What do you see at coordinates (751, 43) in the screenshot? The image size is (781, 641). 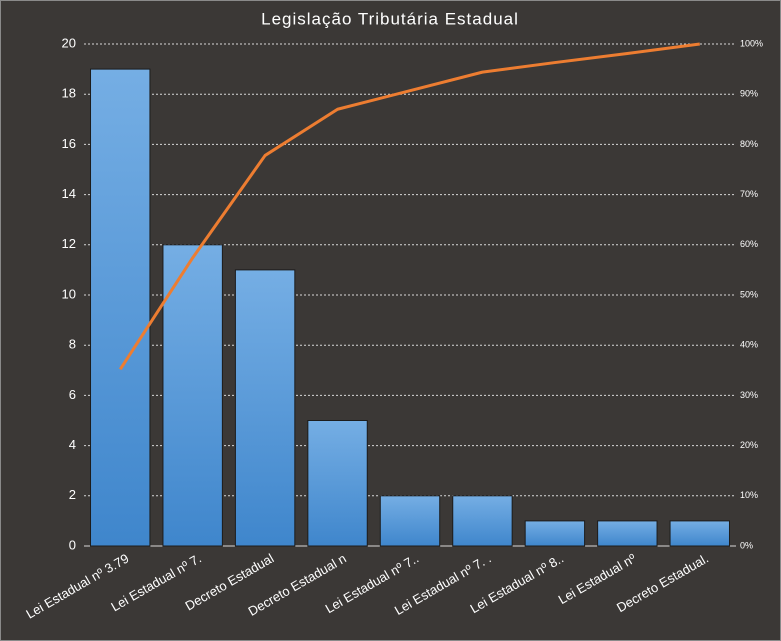 I see `y2-tick-label: 100%` at bounding box center [751, 43].